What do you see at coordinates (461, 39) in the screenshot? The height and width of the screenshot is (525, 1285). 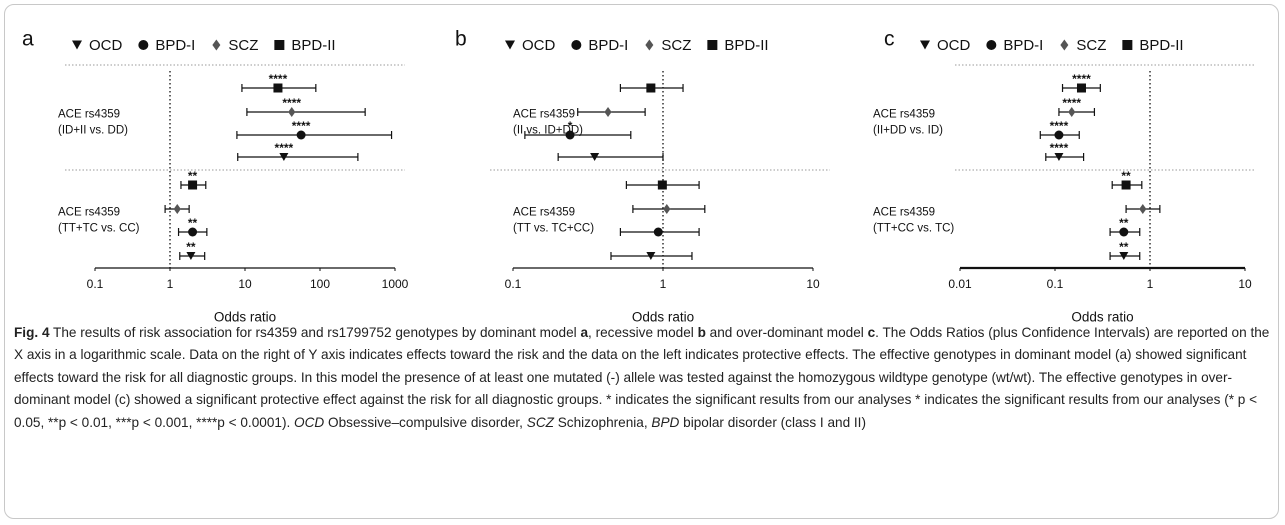 I see `panel-label: b` at bounding box center [461, 39].